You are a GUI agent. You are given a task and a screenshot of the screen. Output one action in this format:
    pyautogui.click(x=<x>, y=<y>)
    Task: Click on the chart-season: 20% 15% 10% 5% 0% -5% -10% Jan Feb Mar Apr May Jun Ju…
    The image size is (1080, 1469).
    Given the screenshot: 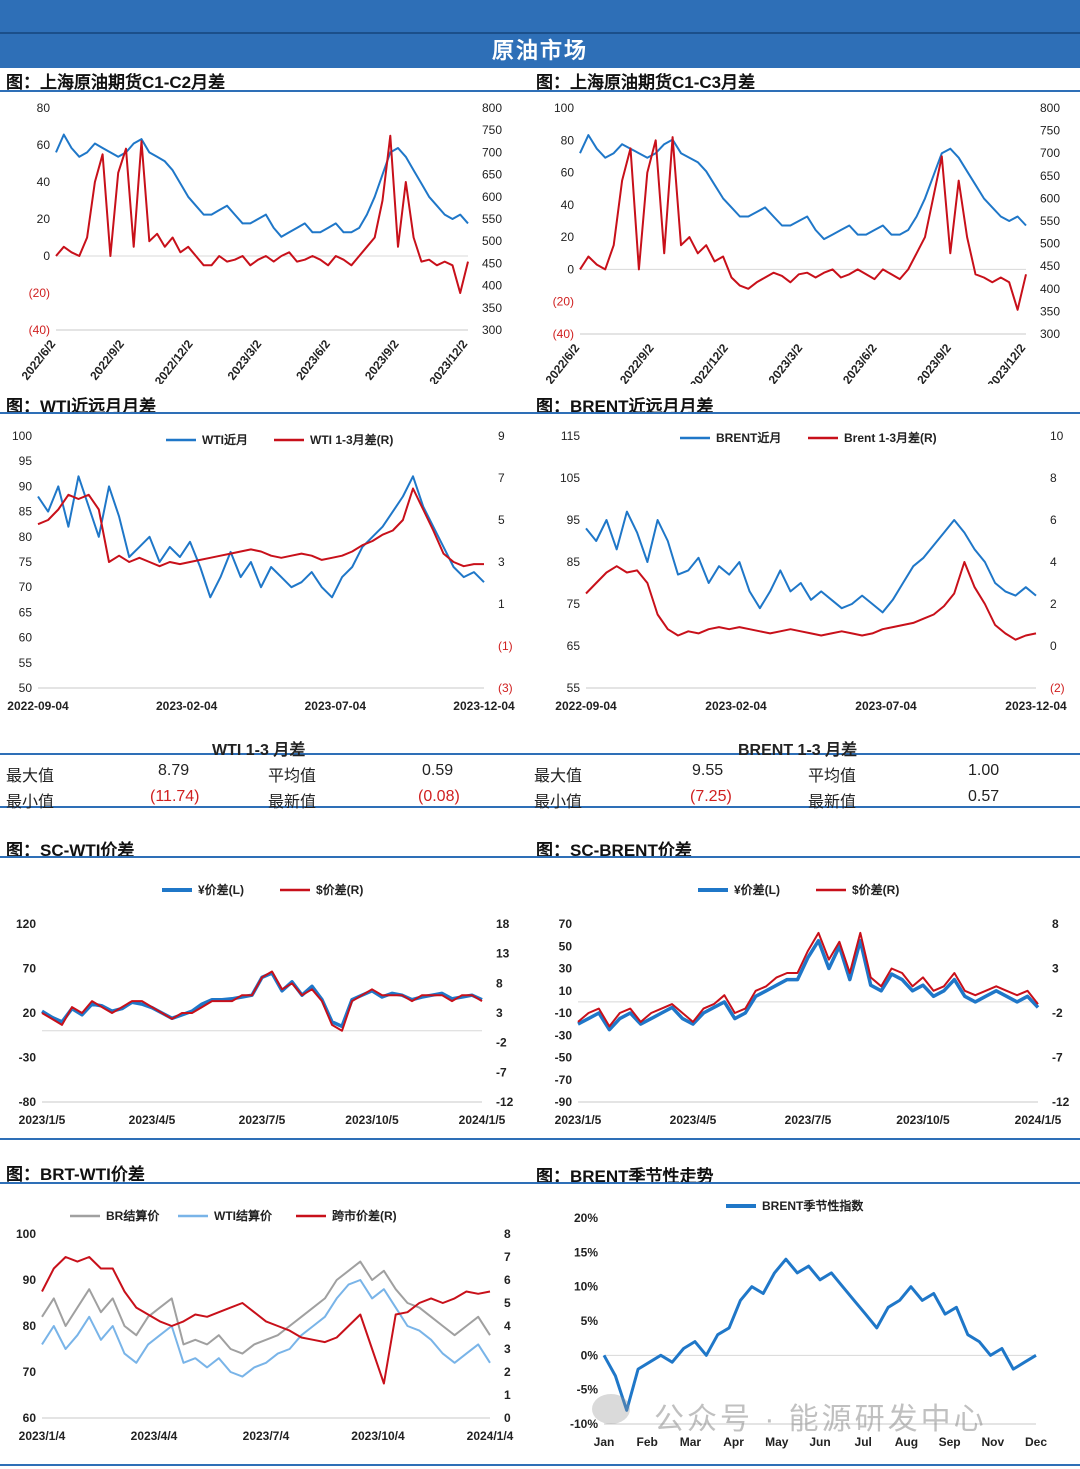 What is the action you would take?
    pyautogui.click(x=808, y=1323)
    